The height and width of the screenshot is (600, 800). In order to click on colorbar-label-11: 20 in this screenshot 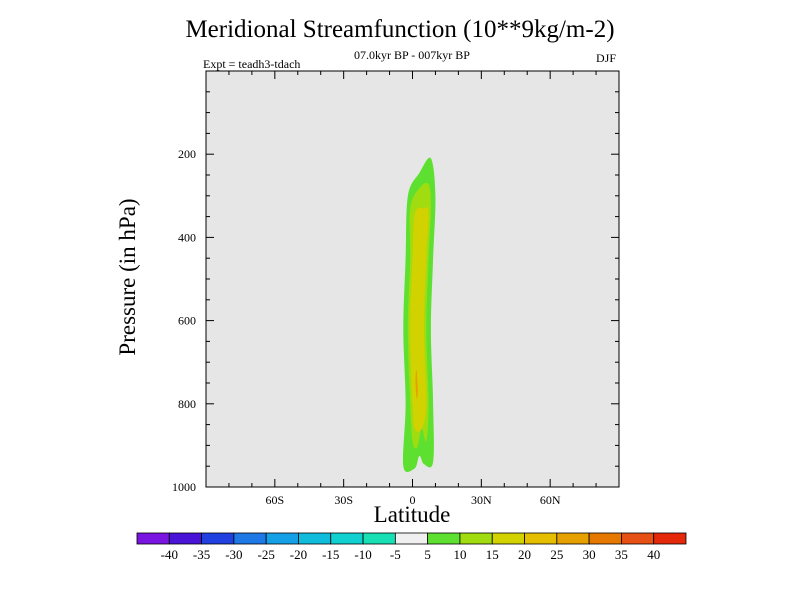, I will do `click(524, 554)`.